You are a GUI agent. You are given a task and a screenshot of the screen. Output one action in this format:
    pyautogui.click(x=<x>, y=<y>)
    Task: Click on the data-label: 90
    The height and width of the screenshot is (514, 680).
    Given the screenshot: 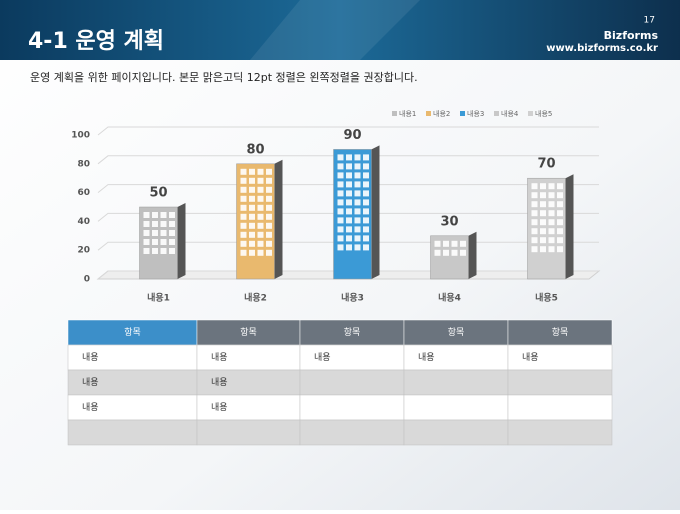 What is the action you would take?
    pyautogui.click(x=352, y=135)
    